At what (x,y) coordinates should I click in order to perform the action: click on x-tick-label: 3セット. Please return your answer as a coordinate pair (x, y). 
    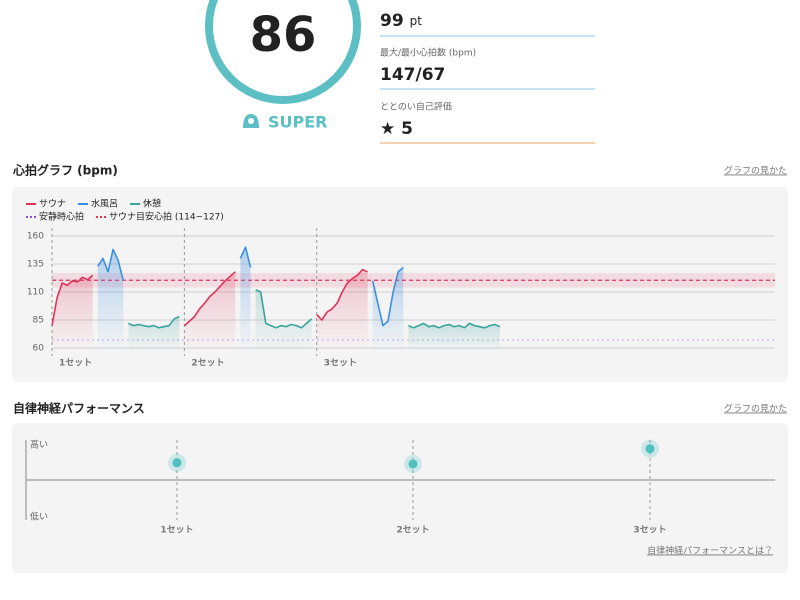
    Looking at the image, I should click on (649, 530).